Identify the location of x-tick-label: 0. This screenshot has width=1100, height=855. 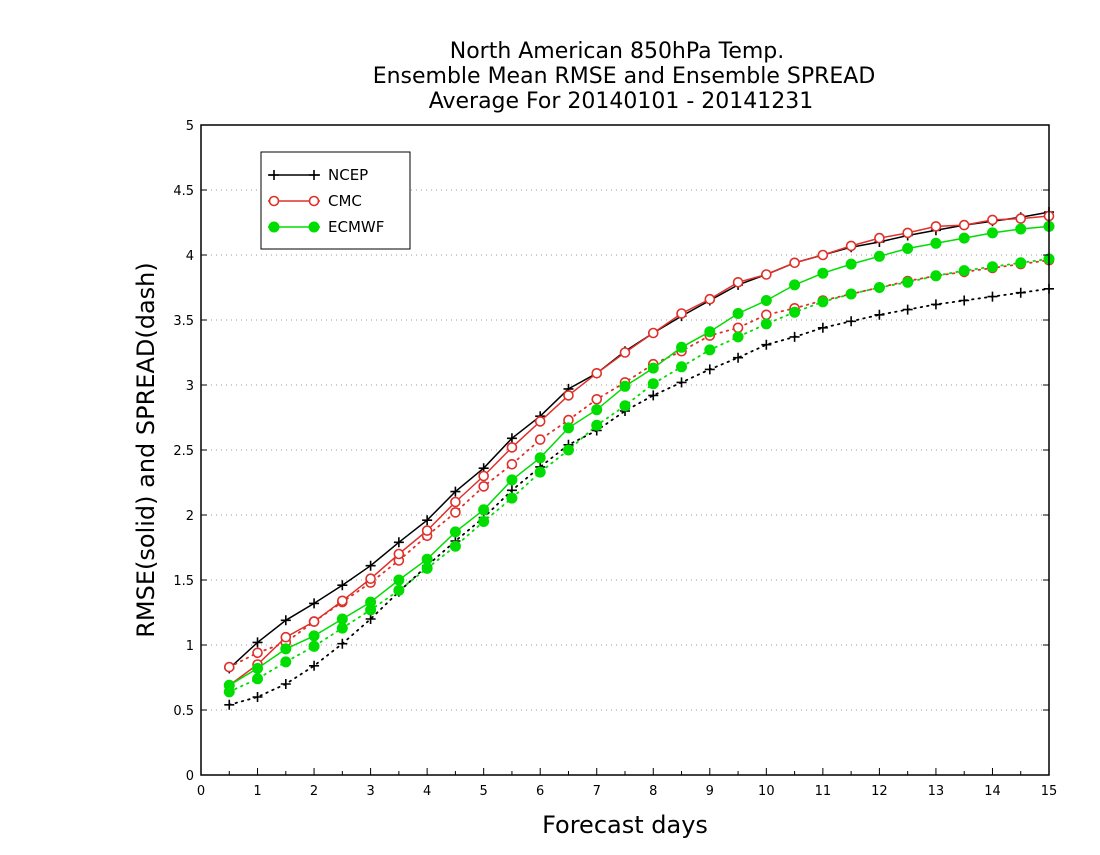
(201, 791).